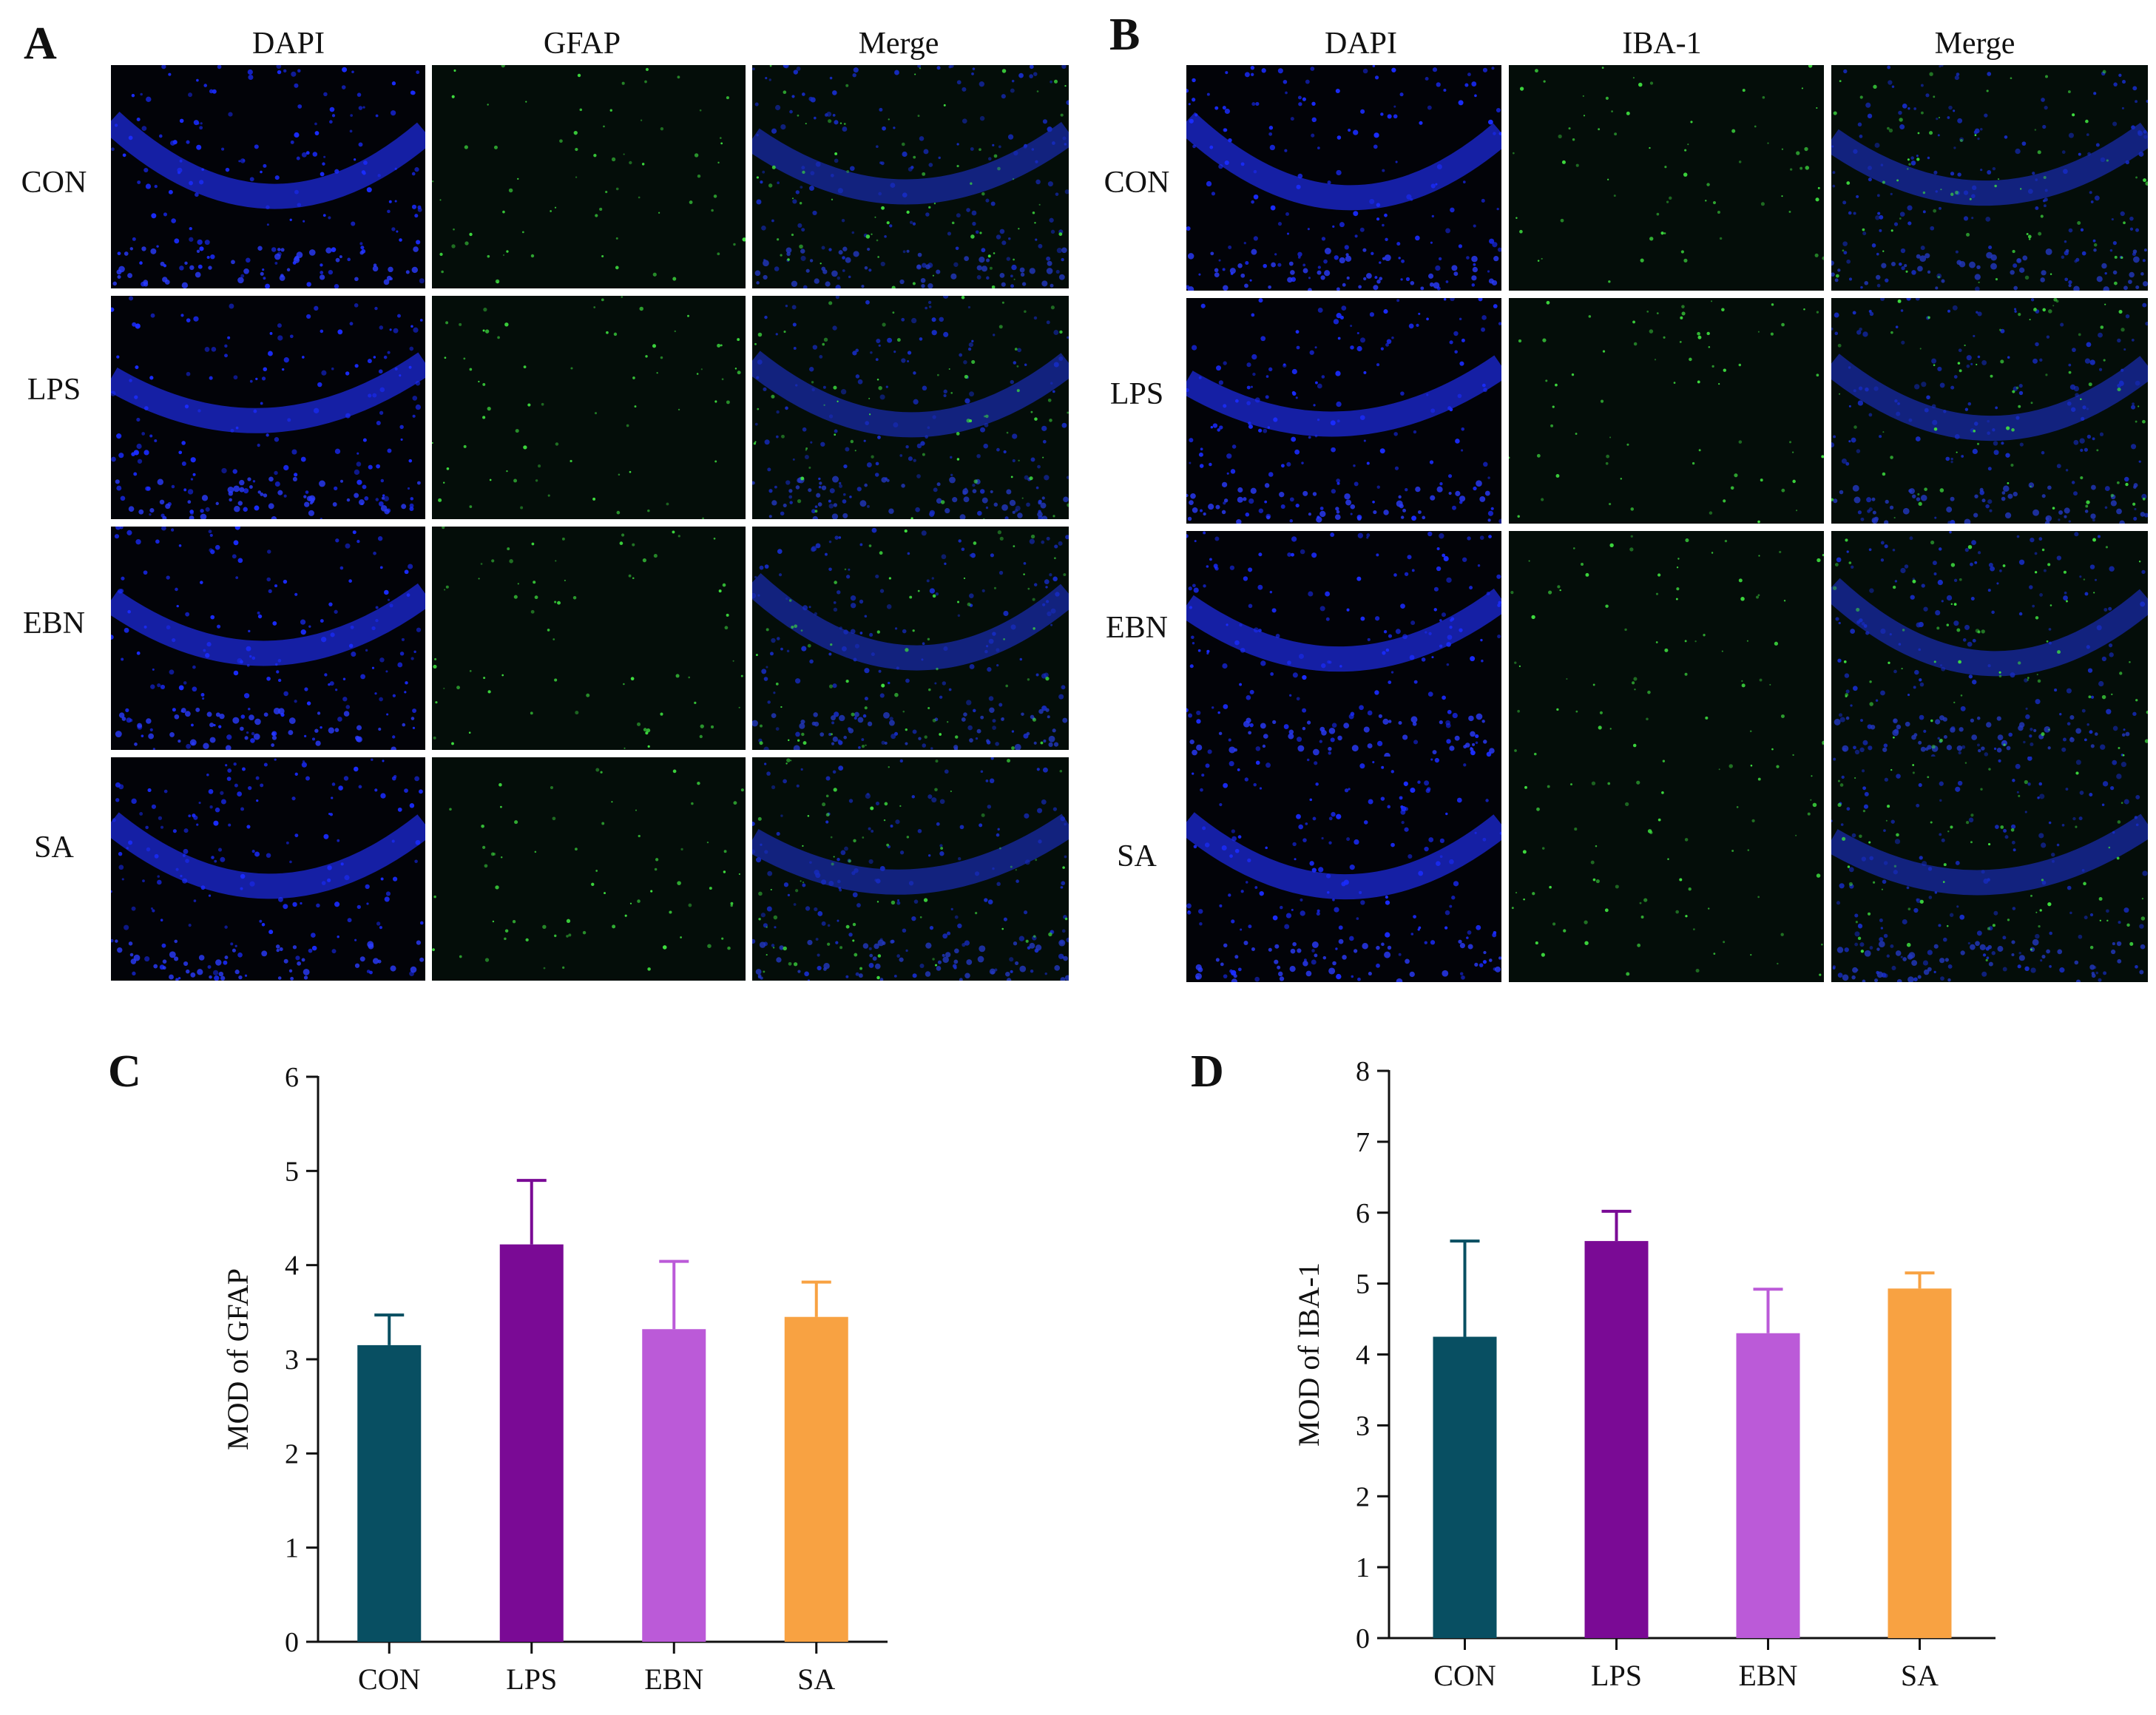 The image size is (2156, 1715). Describe the element at coordinates (1666, 644) in the screenshot. I see `micrograph-b-ebn-iba1` at that location.